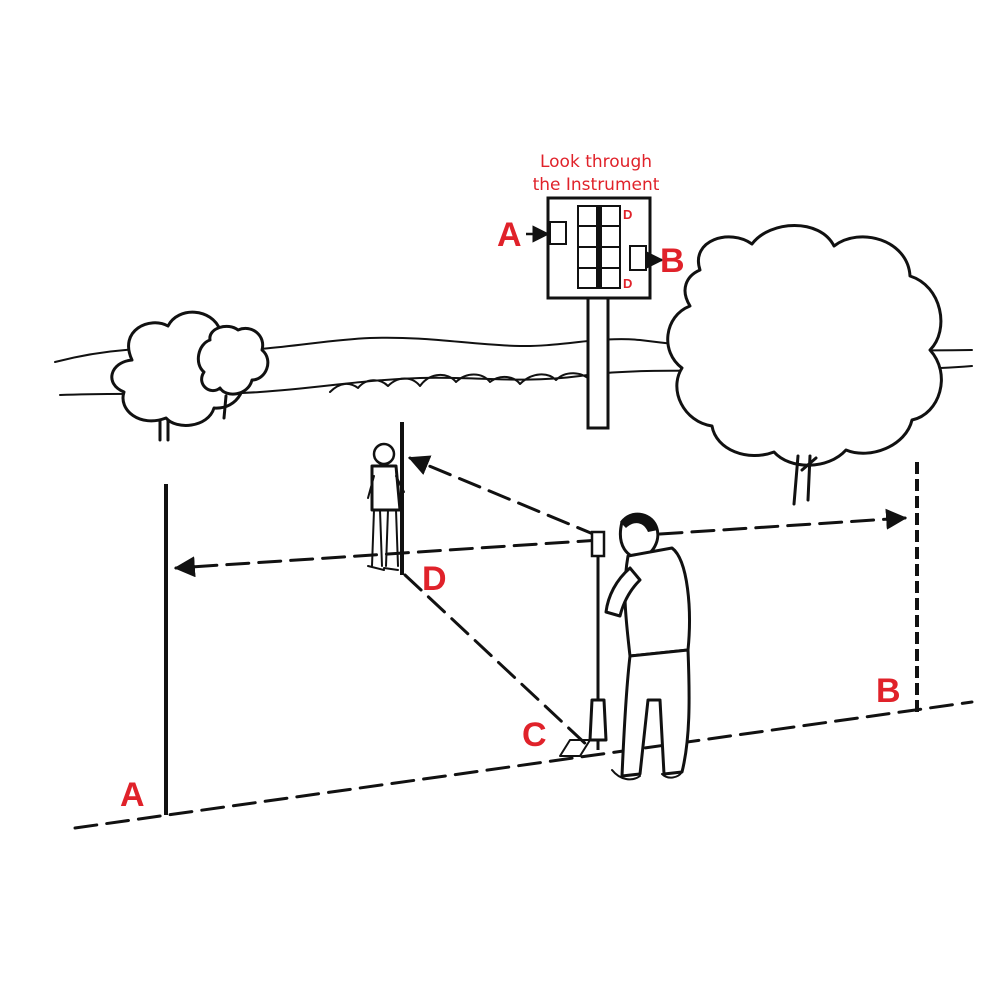 The width and height of the screenshot is (1000, 1000). What do you see at coordinates (596, 162) in the screenshot?
I see `caption-line-1: Look through` at bounding box center [596, 162].